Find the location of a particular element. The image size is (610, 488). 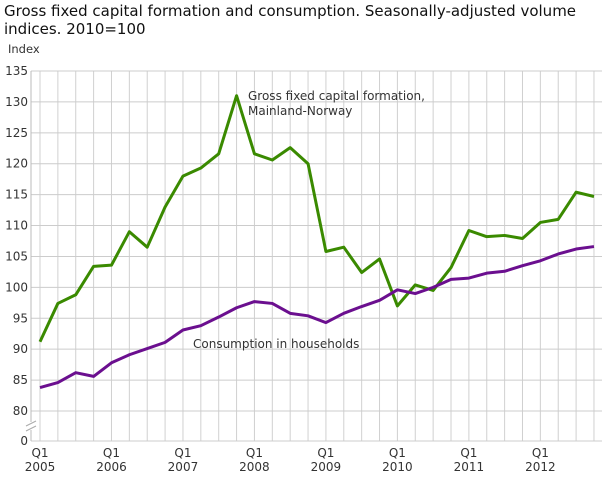

y-tick-label: 130 is located at coordinates (16, 102).